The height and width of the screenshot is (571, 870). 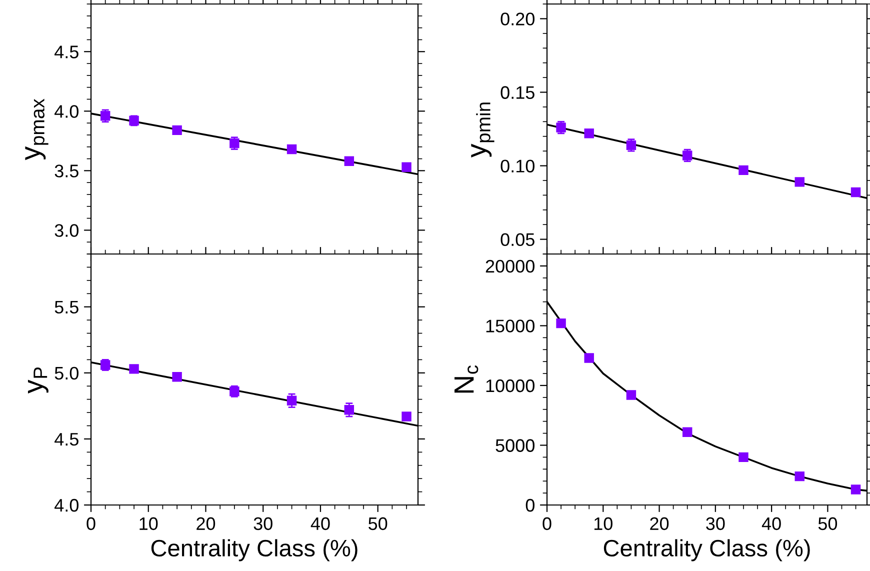 I want to click on y-tick-label: 20000, so click(x=510, y=266).